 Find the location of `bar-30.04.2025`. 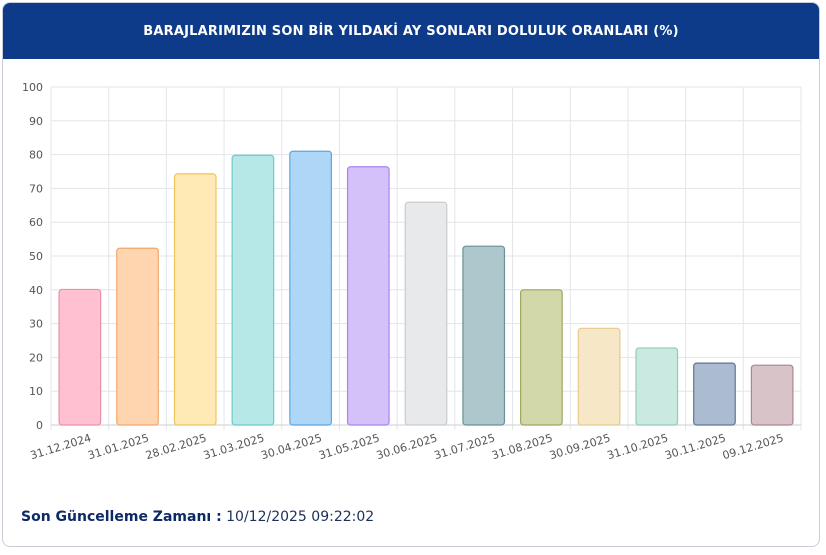

bar-30.04.2025 is located at coordinates (310, 288).